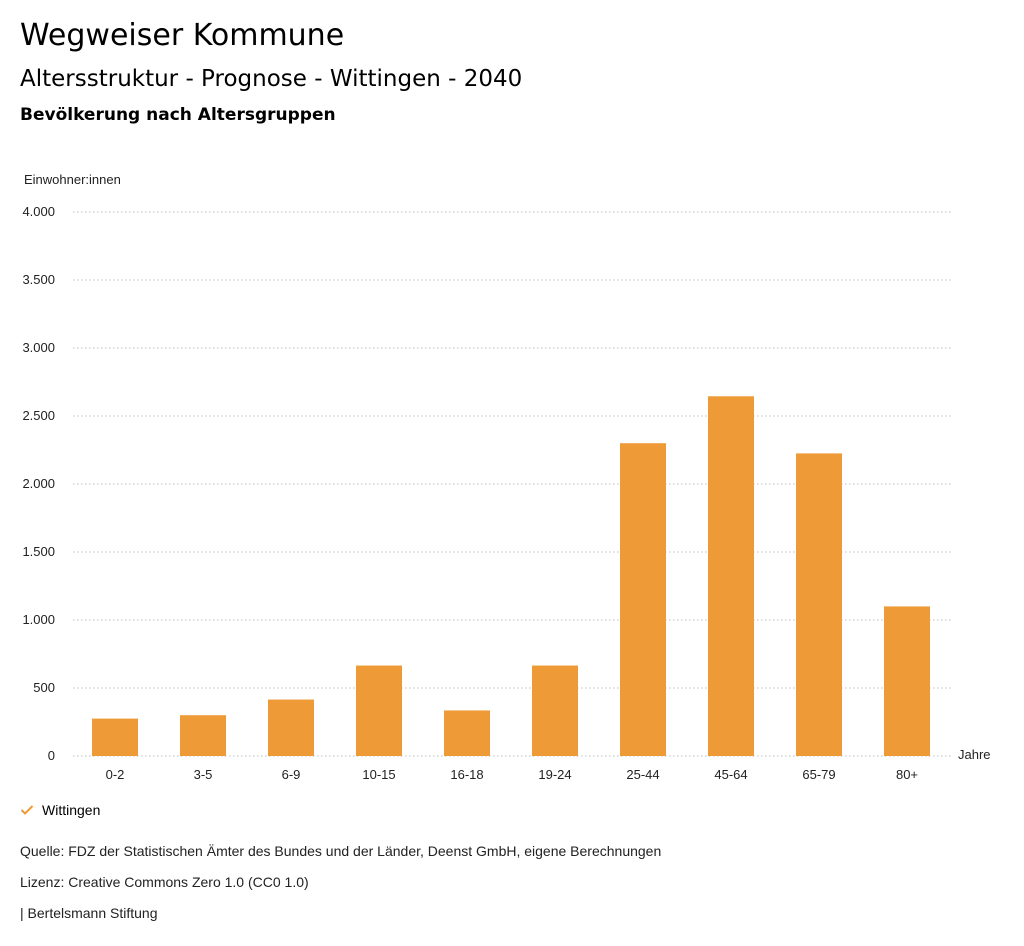 This screenshot has height=946, width=1024. What do you see at coordinates (38, 551) in the screenshot?
I see `y-tick-label: 1.500` at bounding box center [38, 551].